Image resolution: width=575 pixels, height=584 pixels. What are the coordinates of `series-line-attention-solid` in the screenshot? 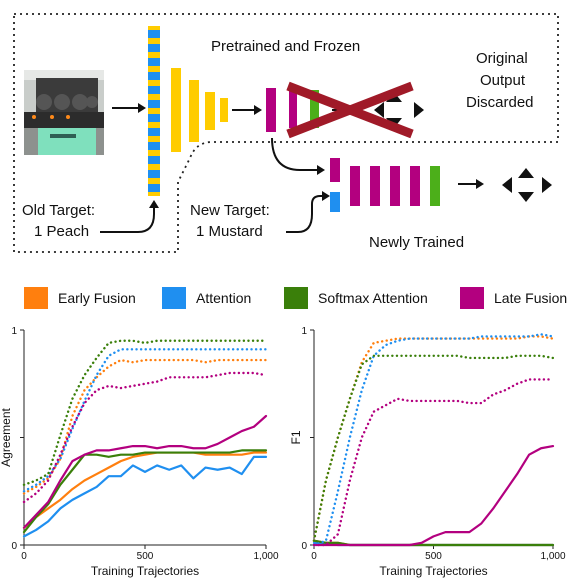 It's located at (145, 496).